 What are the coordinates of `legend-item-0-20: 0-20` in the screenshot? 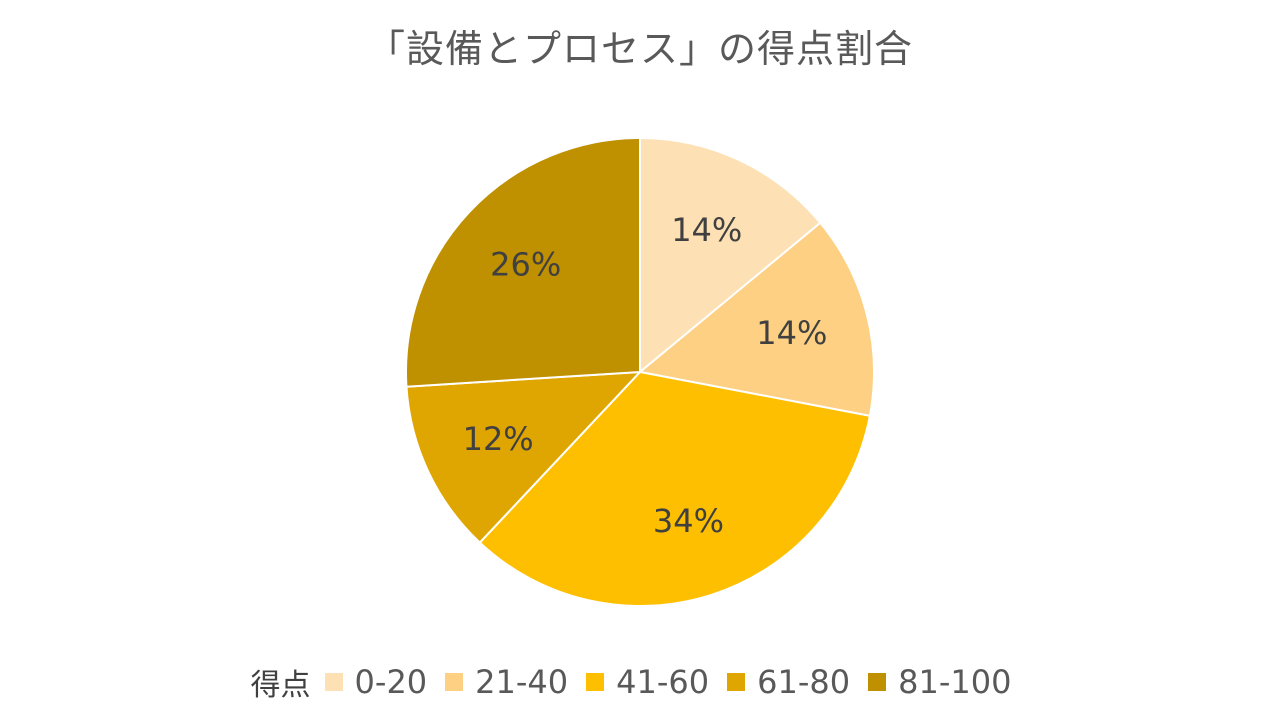 It's located at (376, 682).